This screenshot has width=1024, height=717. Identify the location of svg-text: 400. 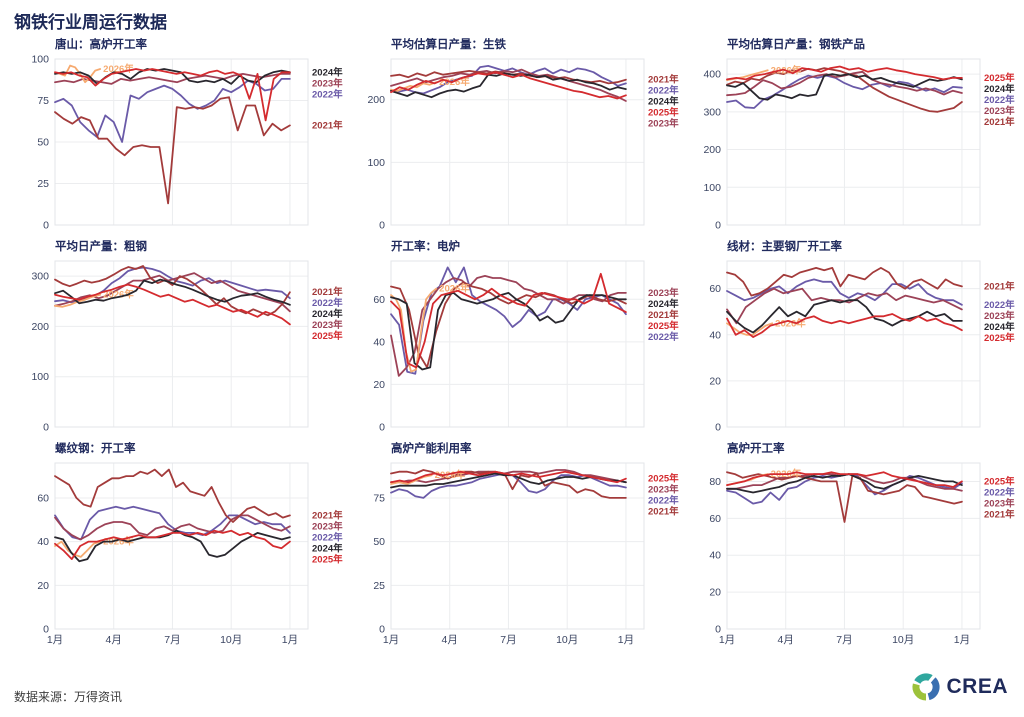
(712, 75).